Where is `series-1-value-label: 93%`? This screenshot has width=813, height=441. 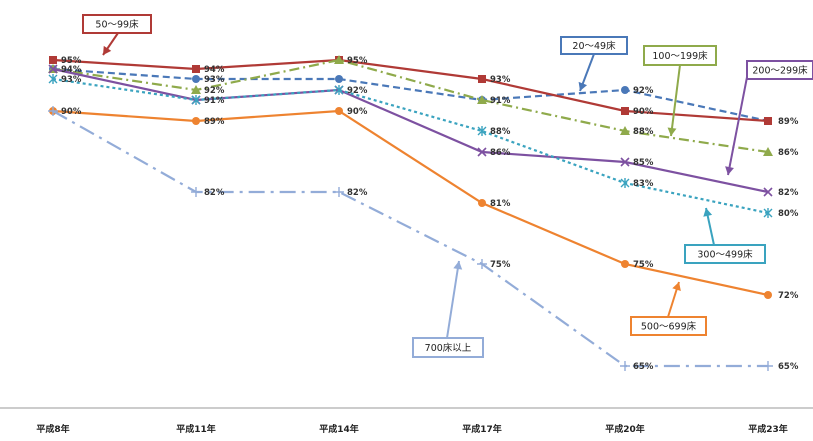 series-1-value-label: 93% is located at coordinates (214, 80).